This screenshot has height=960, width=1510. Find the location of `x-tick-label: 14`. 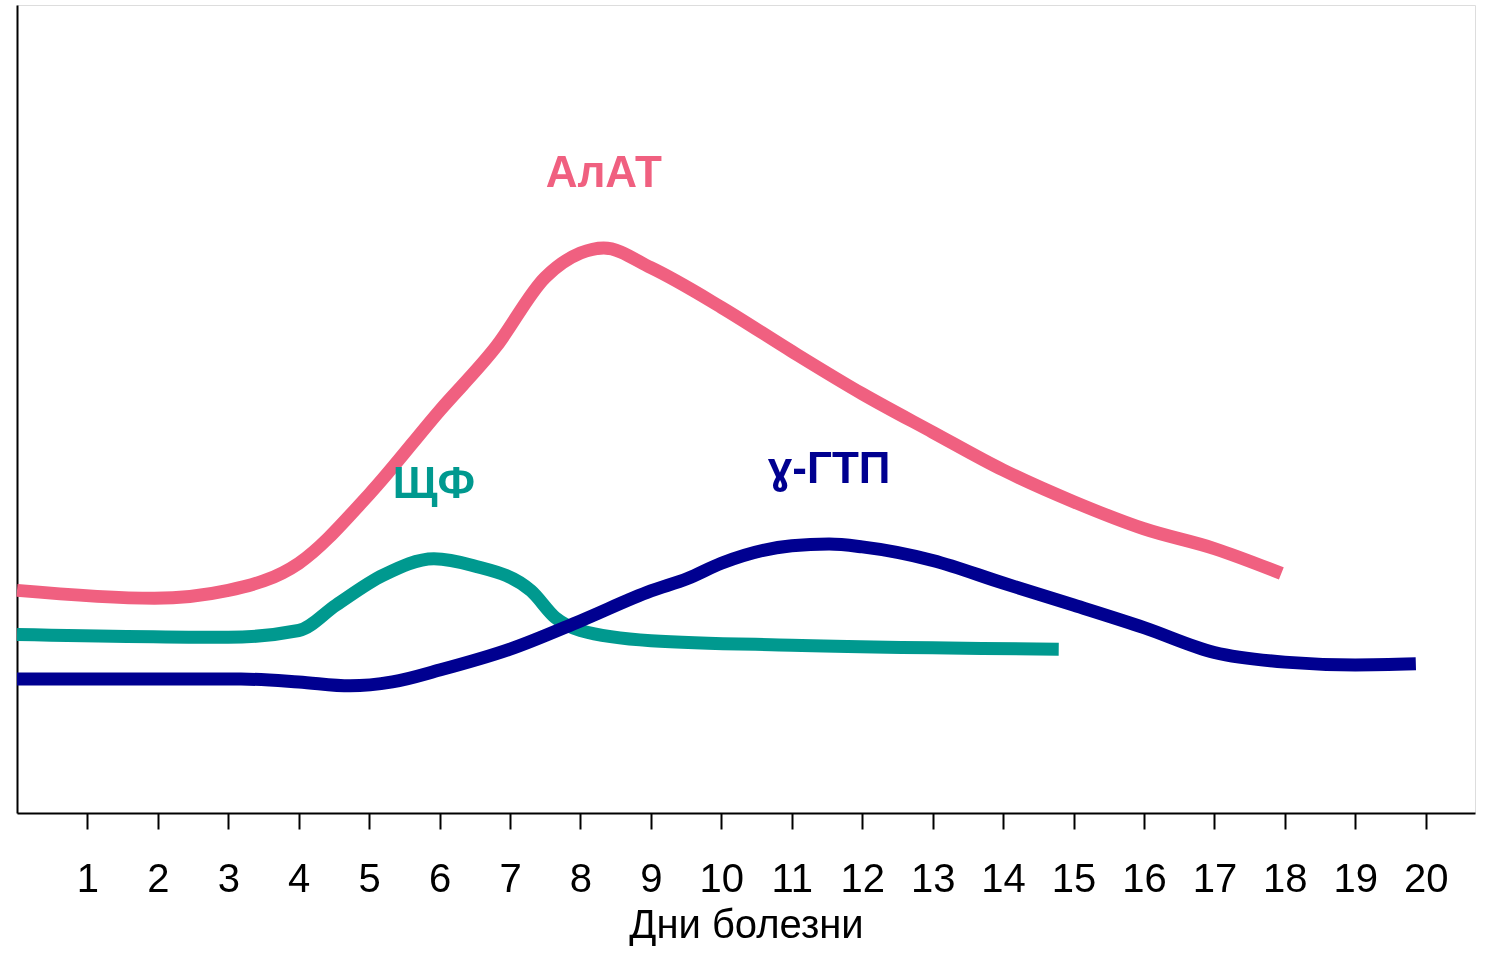

x-tick-label: 14 is located at coordinates (1003, 877).